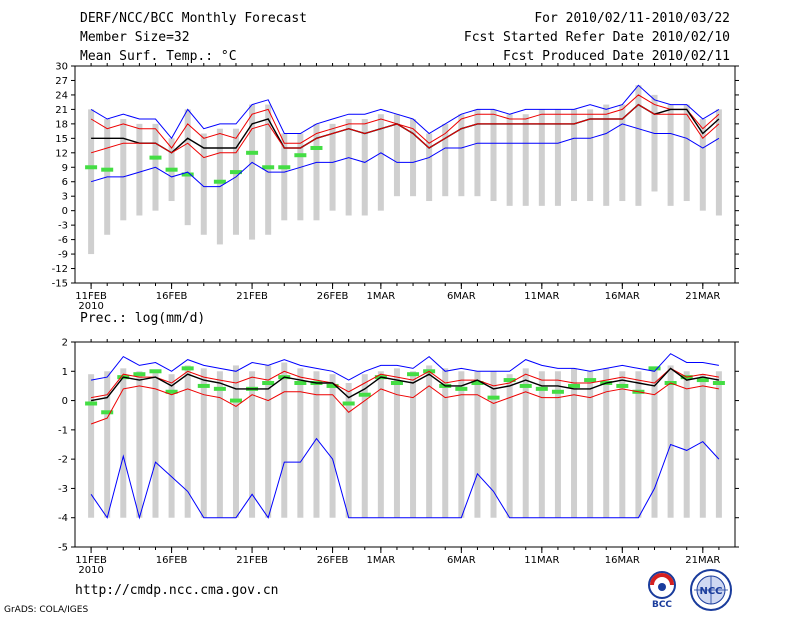 Image resolution: width=800 pixels, height=618 pixels. Describe the element at coordinates (380, 296) in the screenshot. I see `x-tick-label: 1MAR` at that location.